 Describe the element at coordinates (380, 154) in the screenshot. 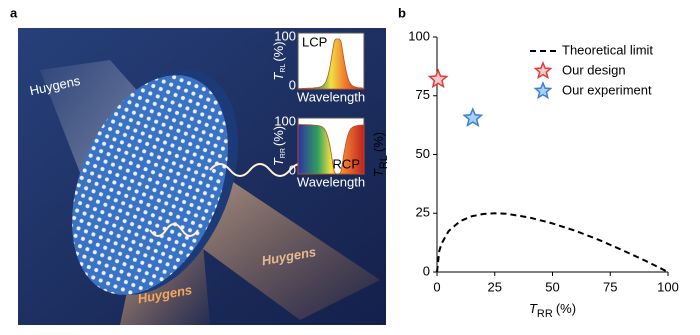

I see `axis-title: TRL (%)` at that location.